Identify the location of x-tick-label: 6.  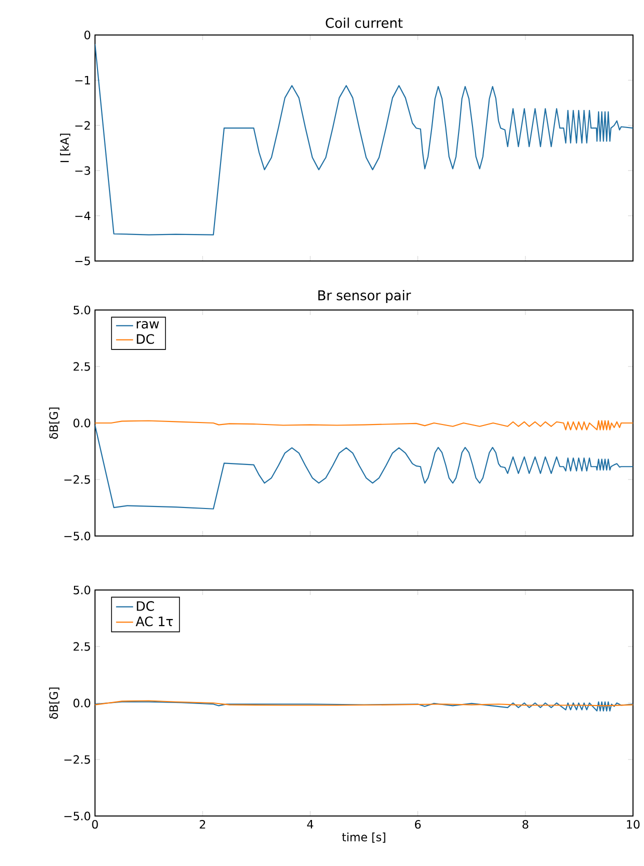
(417, 824).